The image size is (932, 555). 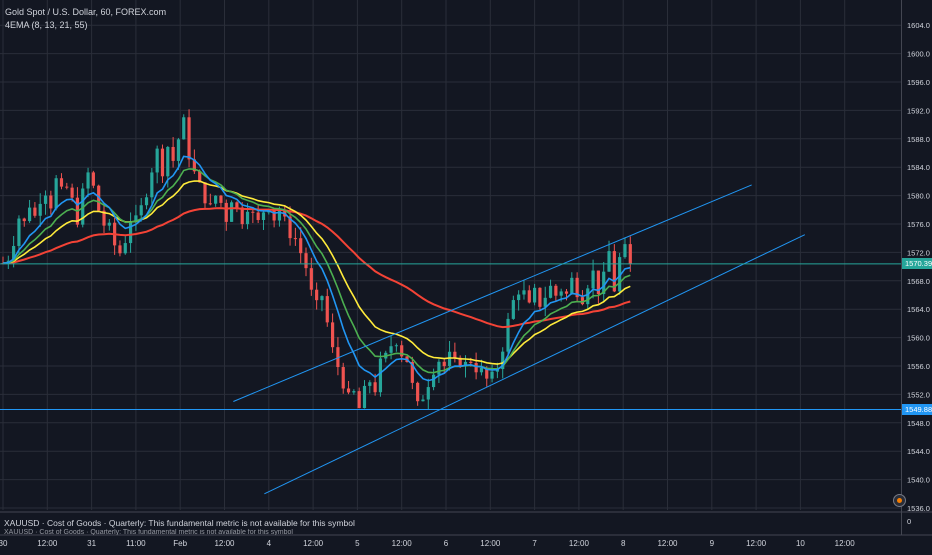 What do you see at coordinates (918, 54) in the screenshot?
I see `price-tick-label: 1600.0` at bounding box center [918, 54].